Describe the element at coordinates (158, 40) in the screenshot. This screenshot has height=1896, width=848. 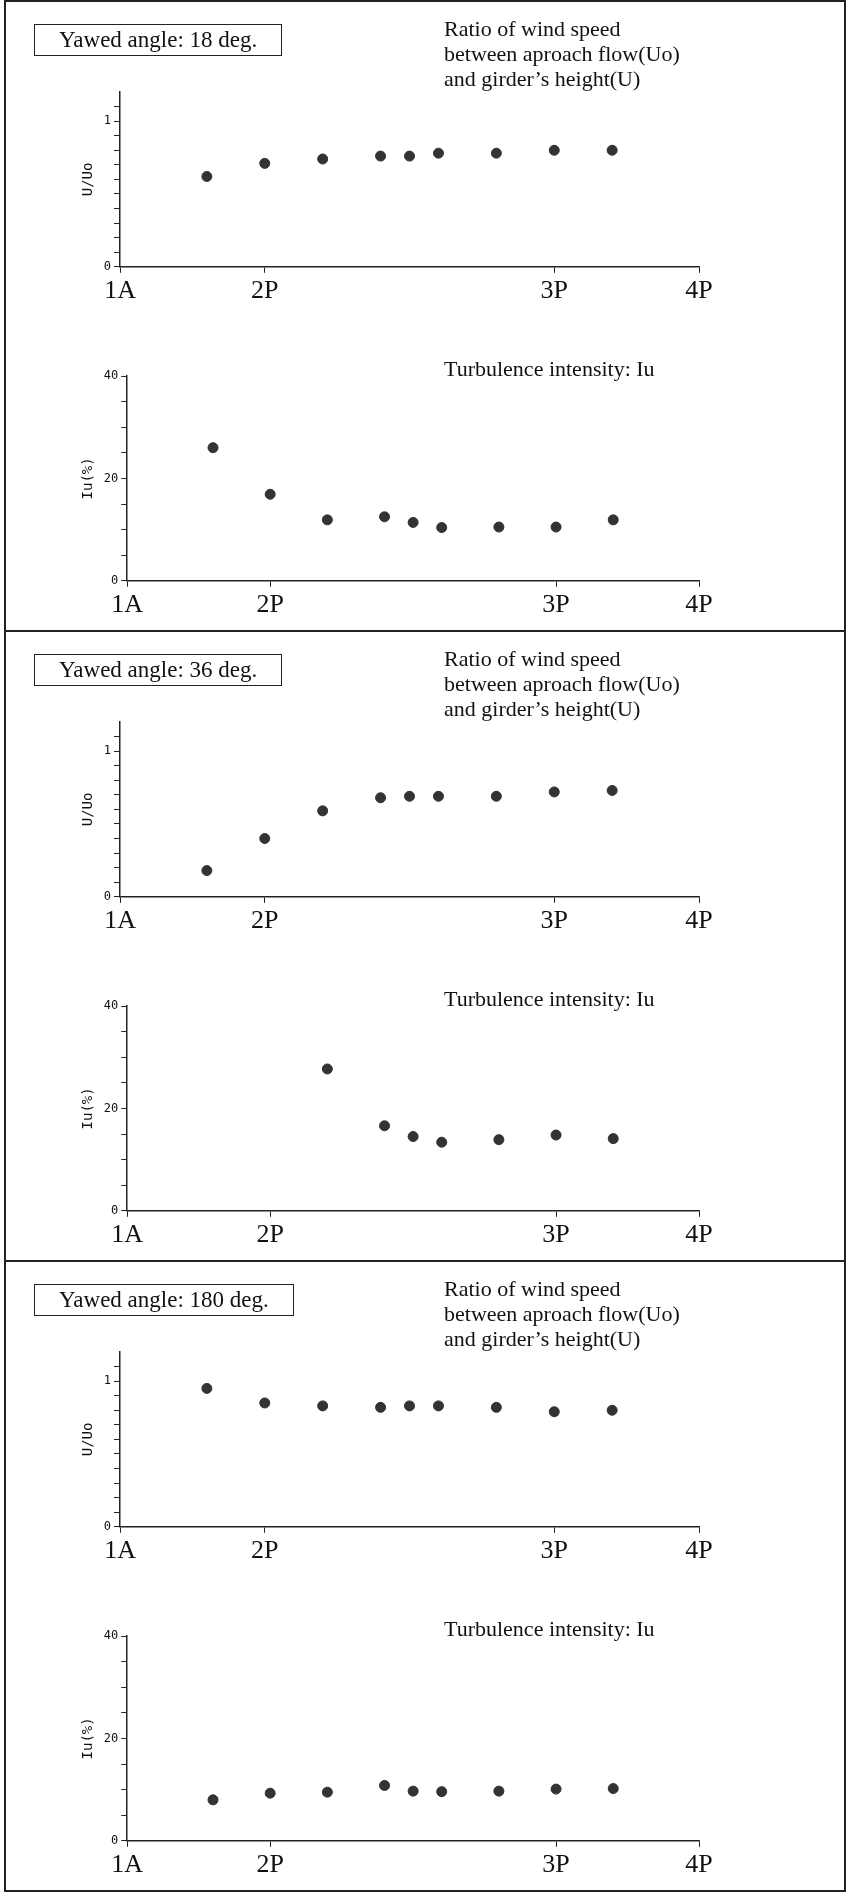
I see `chart-title: Yawed angle: 18 deg.` at that location.